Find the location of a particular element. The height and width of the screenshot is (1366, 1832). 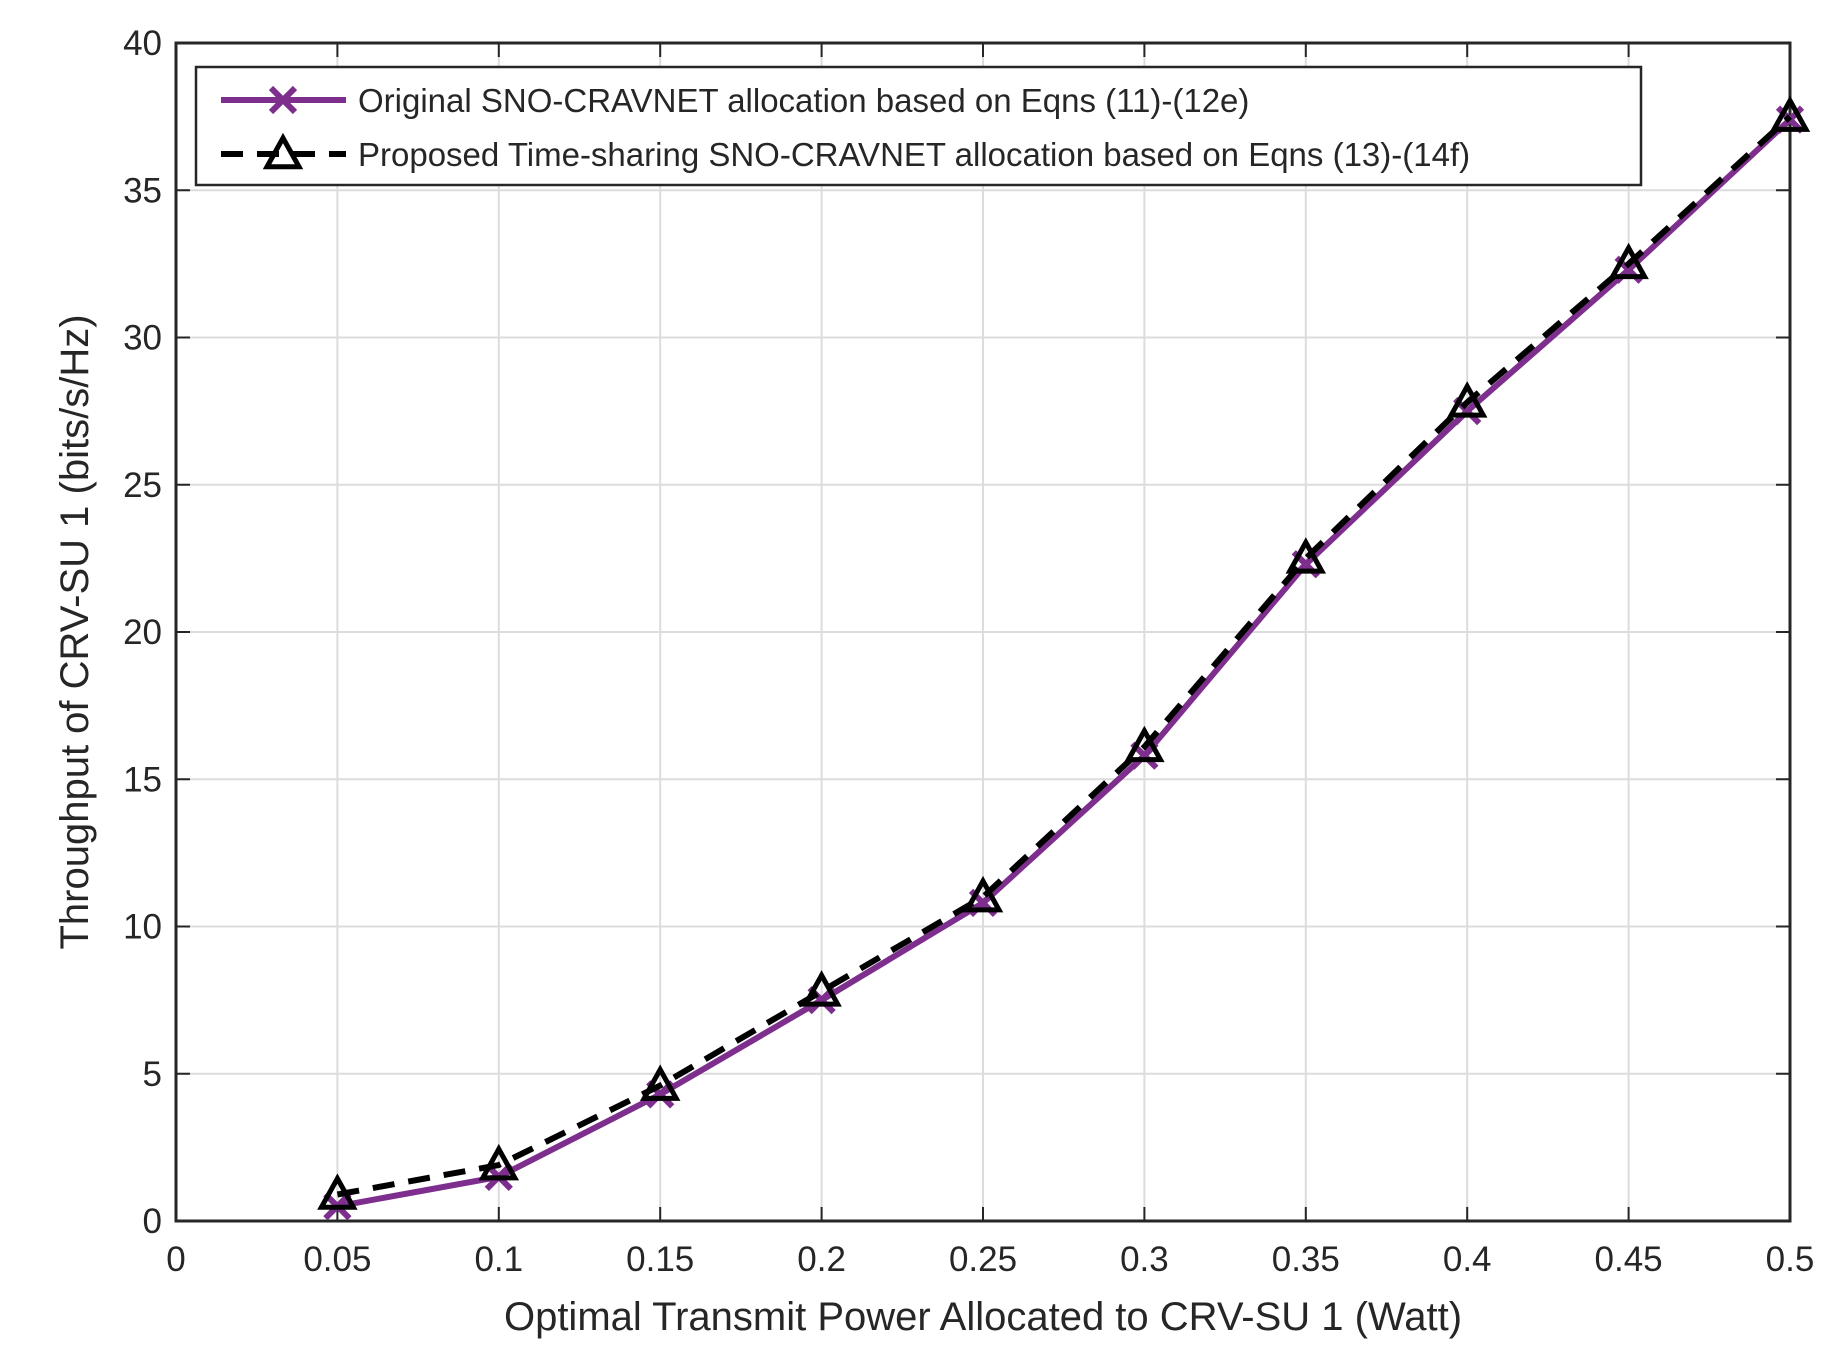

x-tick-label: 0.5 is located at coordinates (1790, 1259).